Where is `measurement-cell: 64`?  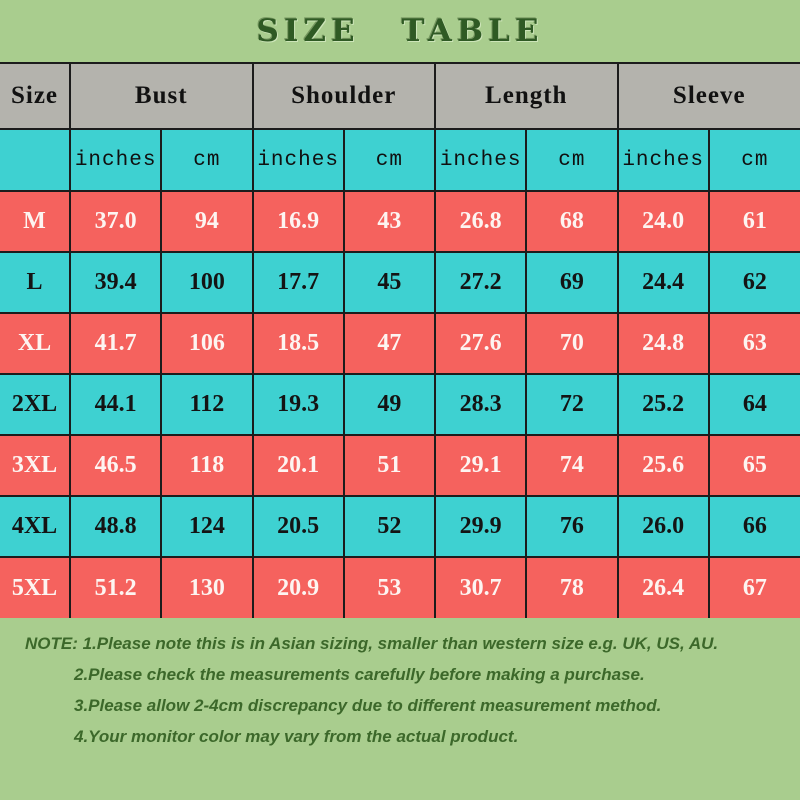 measurement-cell: 64 is located at coordinates (753, 404).